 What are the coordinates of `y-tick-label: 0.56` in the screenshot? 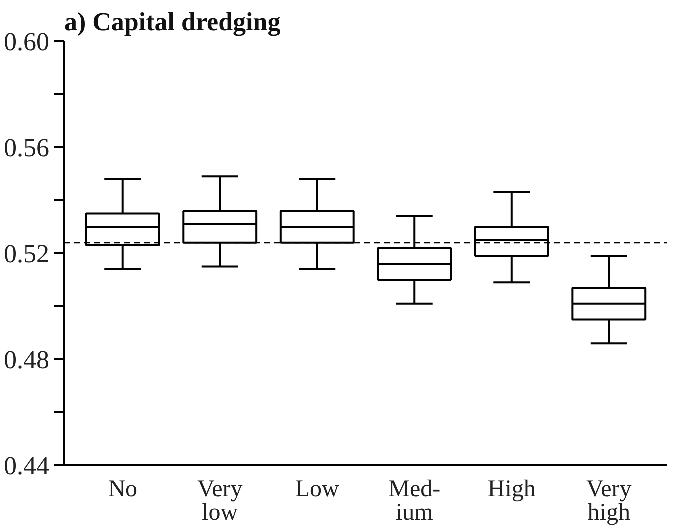 It's located at (27, 148).